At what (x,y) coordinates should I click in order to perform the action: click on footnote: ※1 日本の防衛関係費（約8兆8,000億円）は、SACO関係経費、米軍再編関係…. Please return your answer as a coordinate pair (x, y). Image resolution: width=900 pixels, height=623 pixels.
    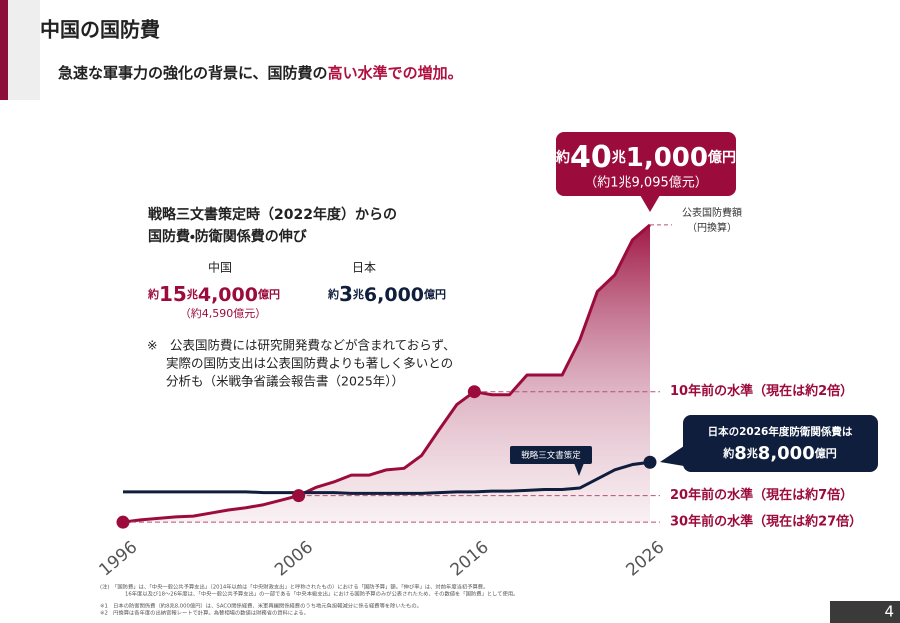
    Looking at the image, I should click on (261, 606).